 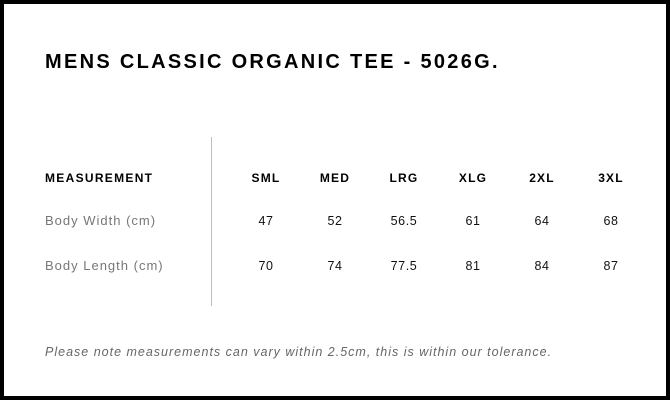 I want to click on table-cell: 47, so click(x=266, y=221).